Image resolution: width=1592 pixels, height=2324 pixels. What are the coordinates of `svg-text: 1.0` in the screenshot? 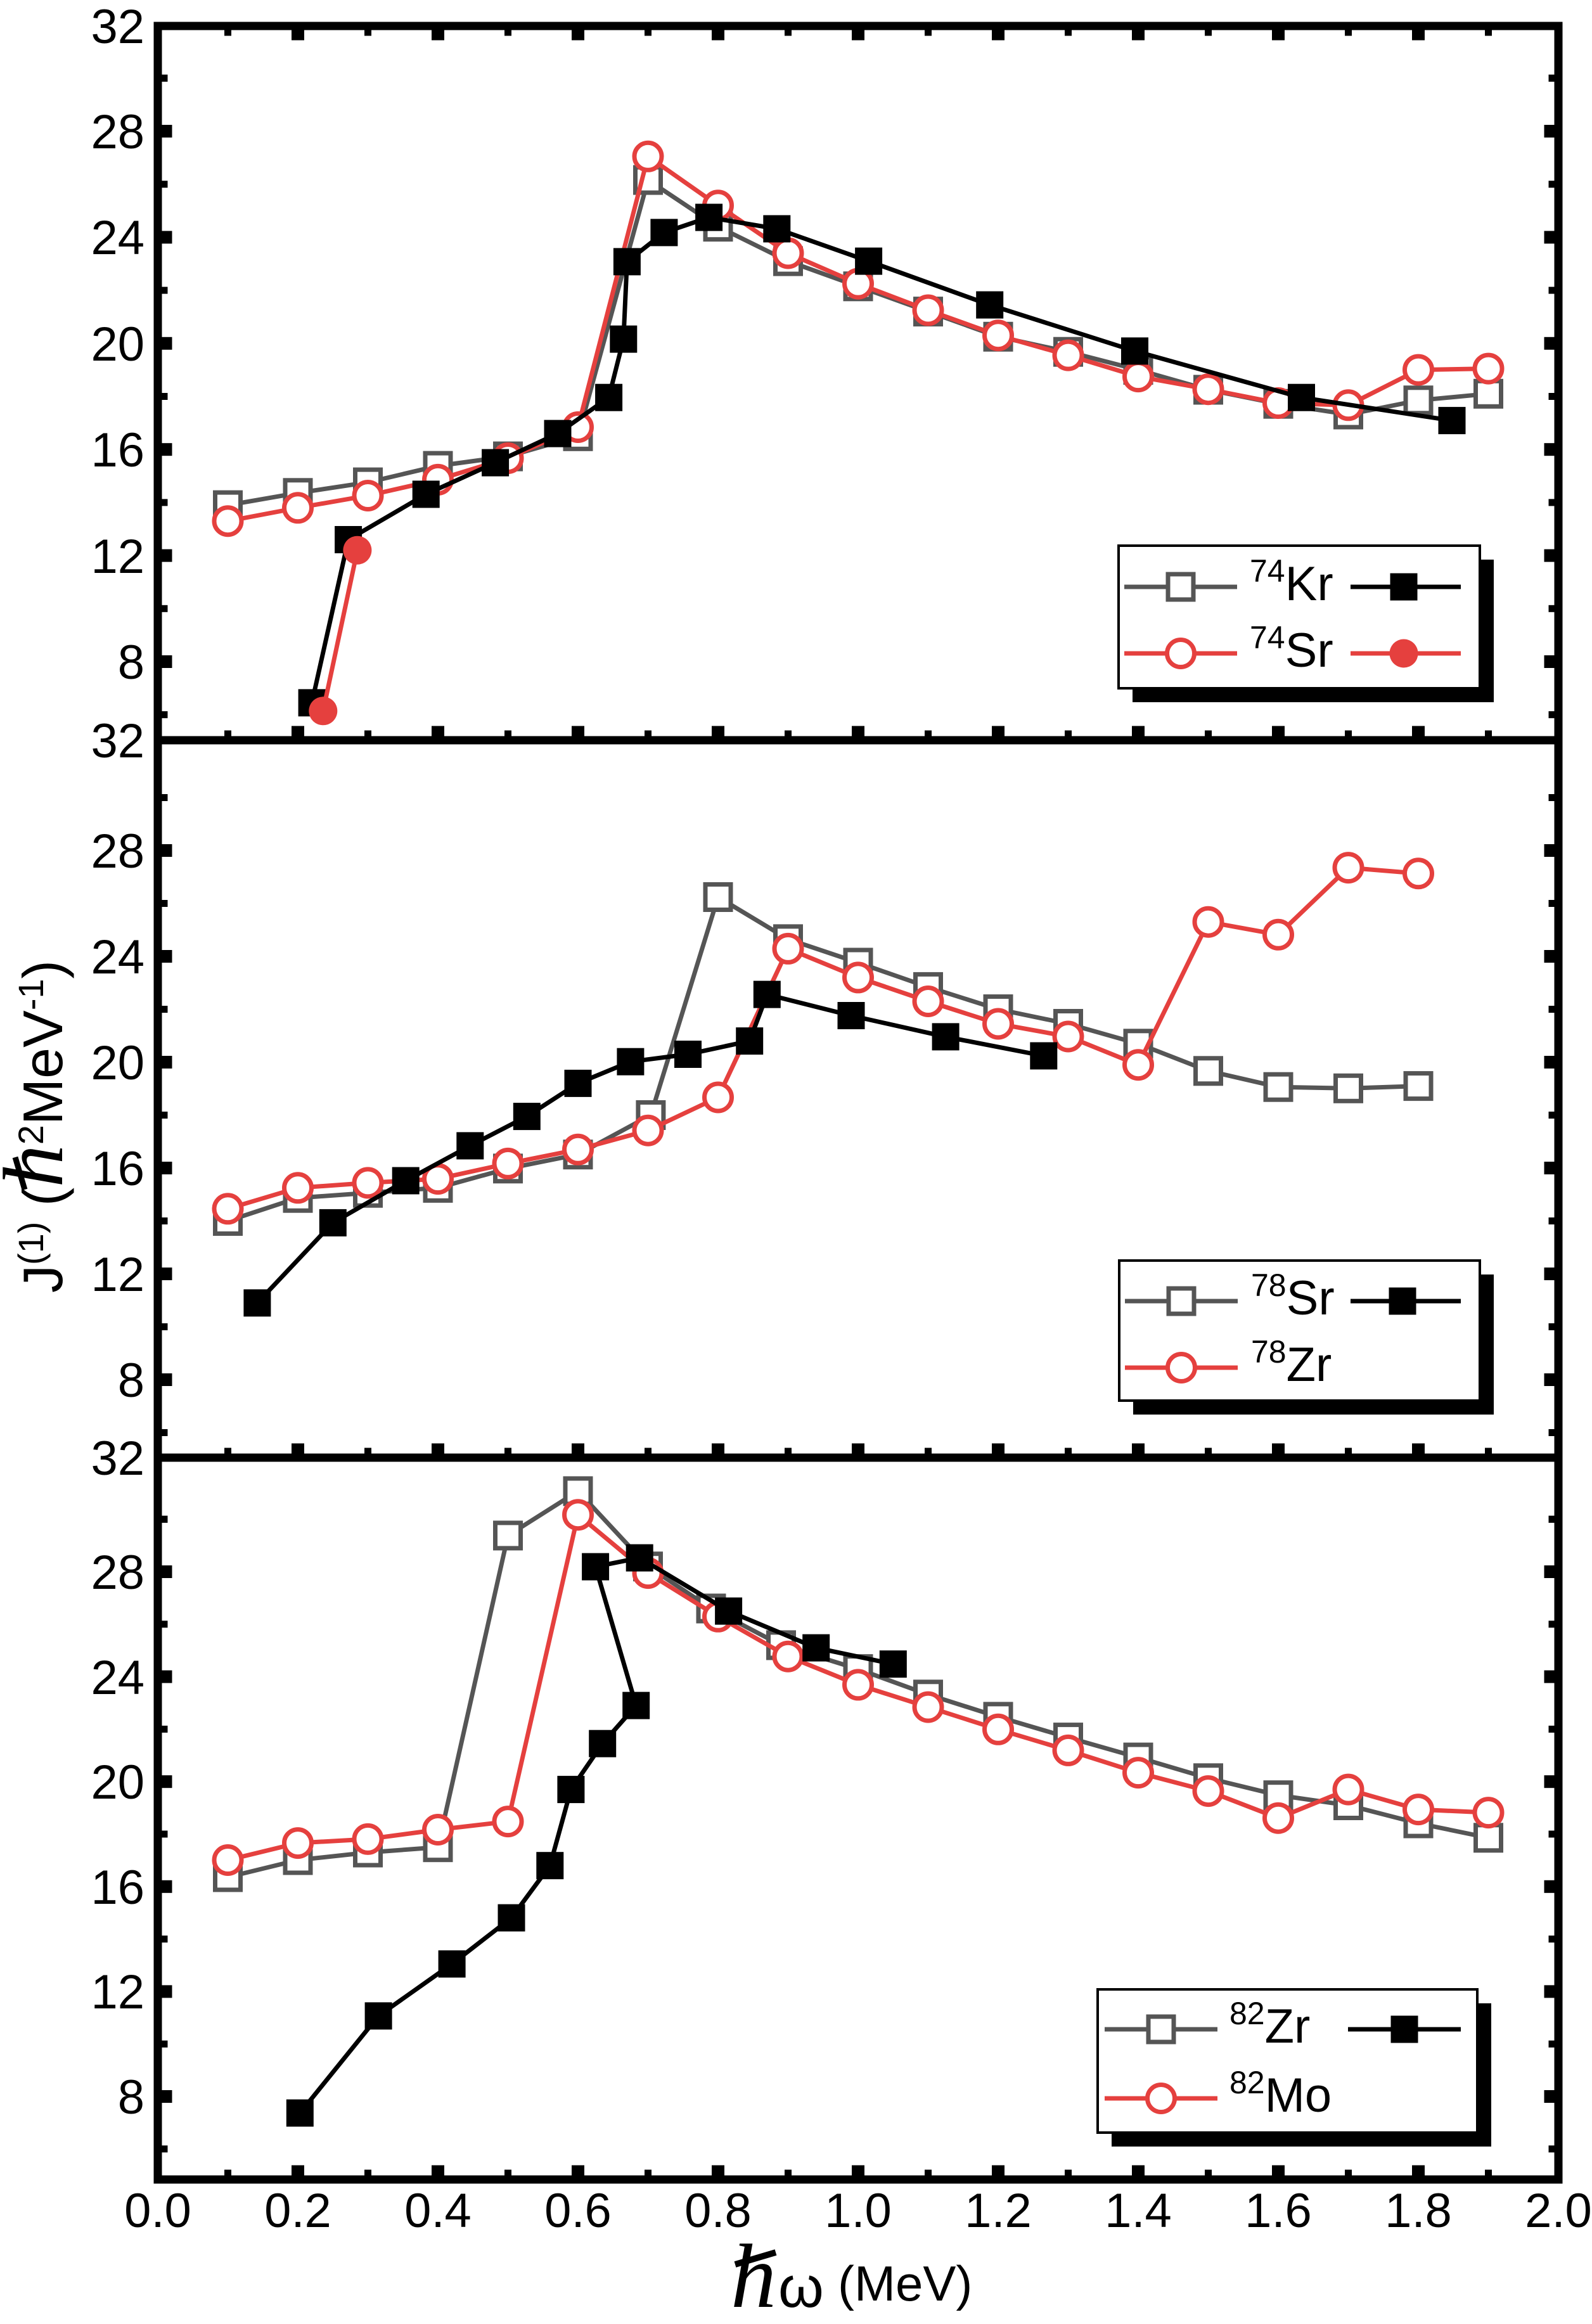 It's located at (858, 2211).